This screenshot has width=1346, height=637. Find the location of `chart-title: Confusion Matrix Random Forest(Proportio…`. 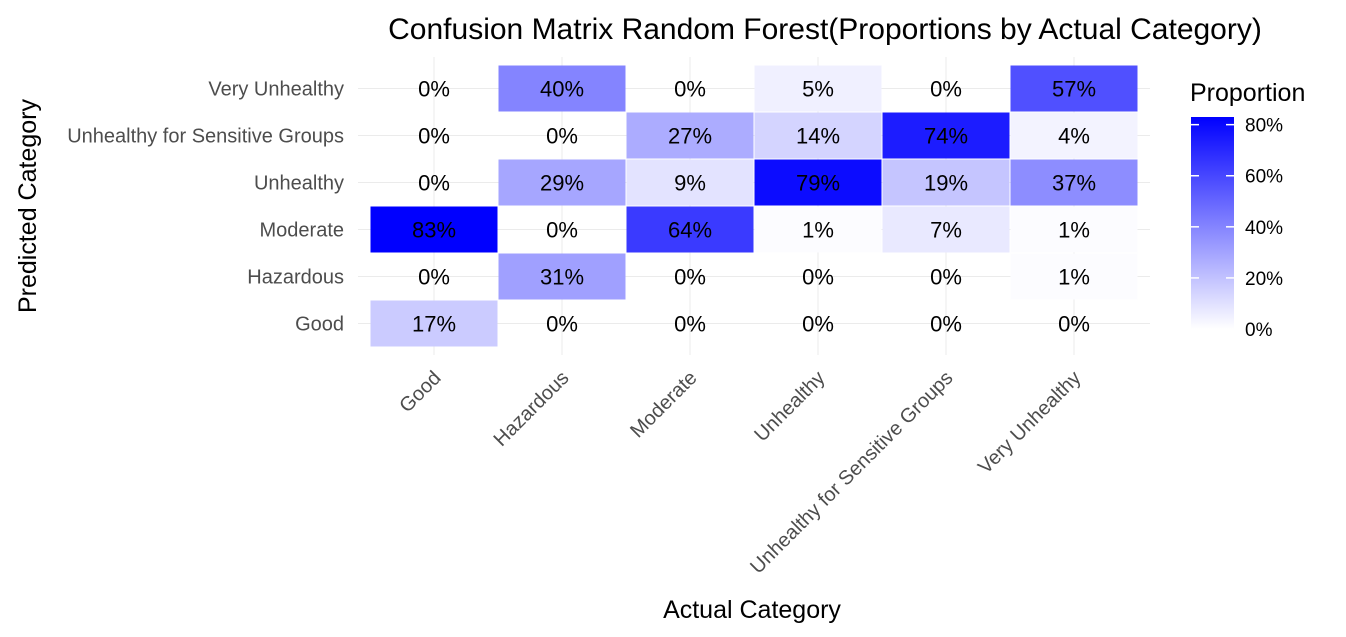

chart-title: Confusion Matrix Random Forest(Proportio… is located at coordinates (825, 29).